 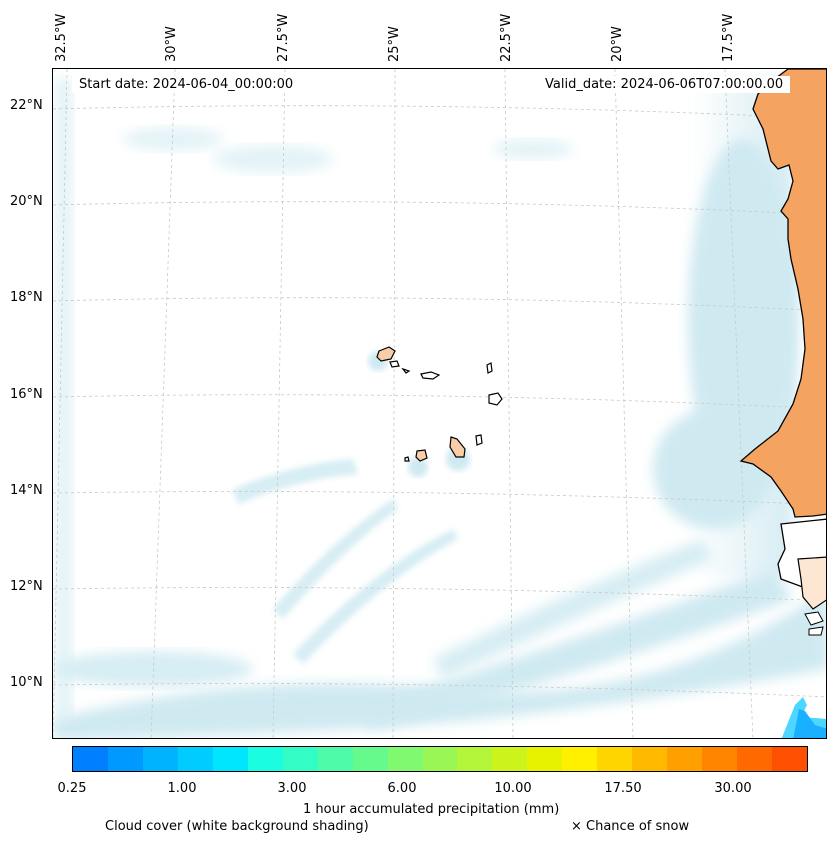 I want to click on africa-mainland, so click(x=782, y=293).